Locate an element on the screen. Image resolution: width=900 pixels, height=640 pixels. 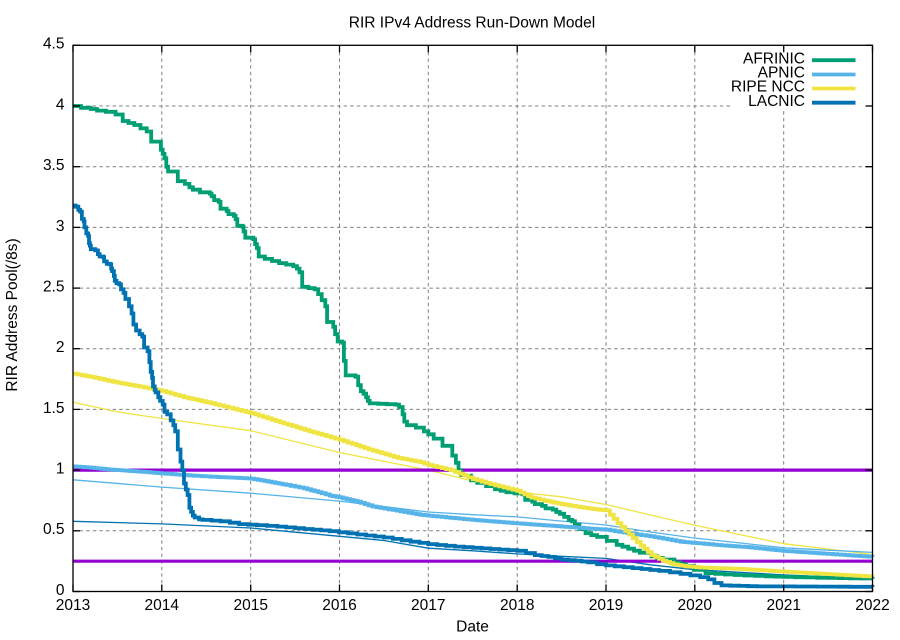
svg-text: 0.5 is located at coordinates (54, 529).